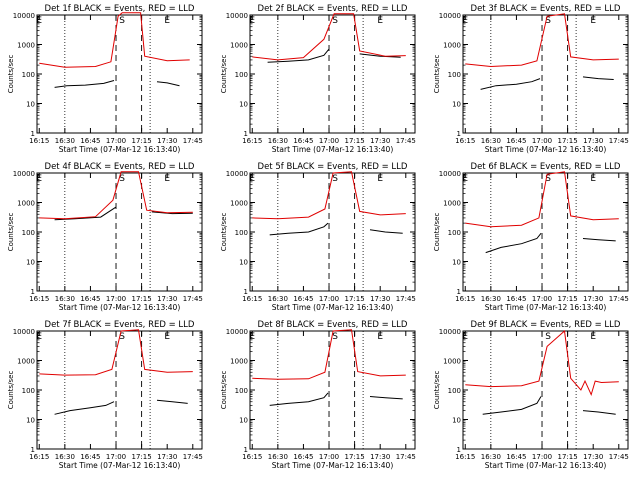 Image resolution: width=640 pixels, height=480 pixels. I want to click on panel-title: Det 4f BLACK = Events, RED = LLD, so click(120, 167).